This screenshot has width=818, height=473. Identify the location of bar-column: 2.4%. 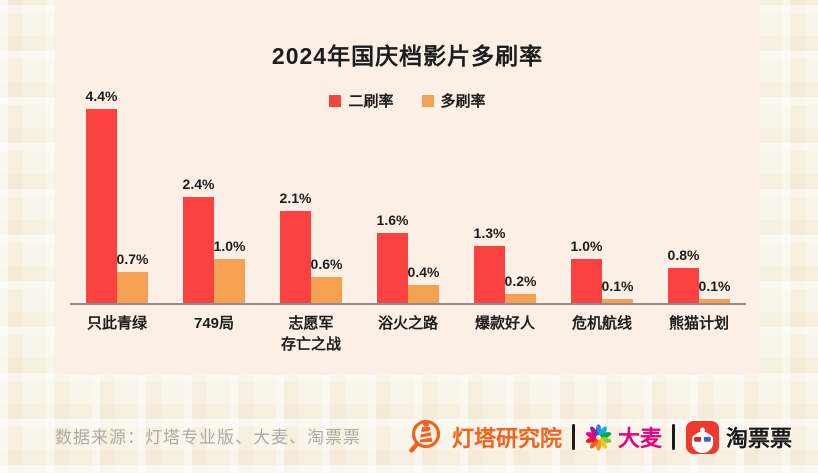
(198, 239).